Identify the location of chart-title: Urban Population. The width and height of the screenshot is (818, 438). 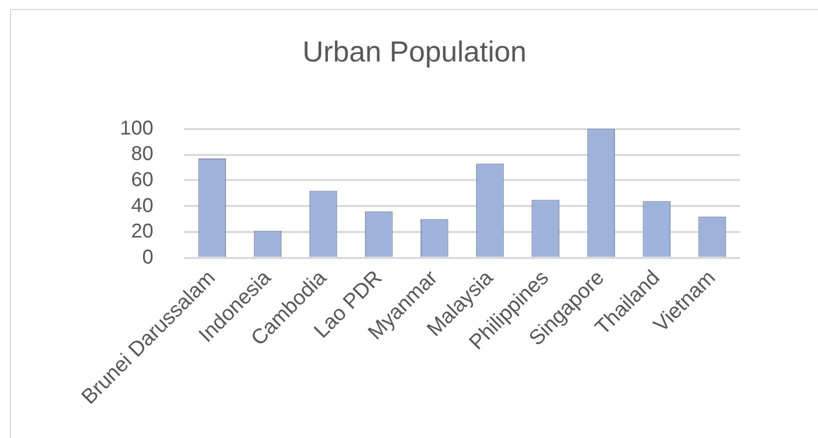
(414, 52).